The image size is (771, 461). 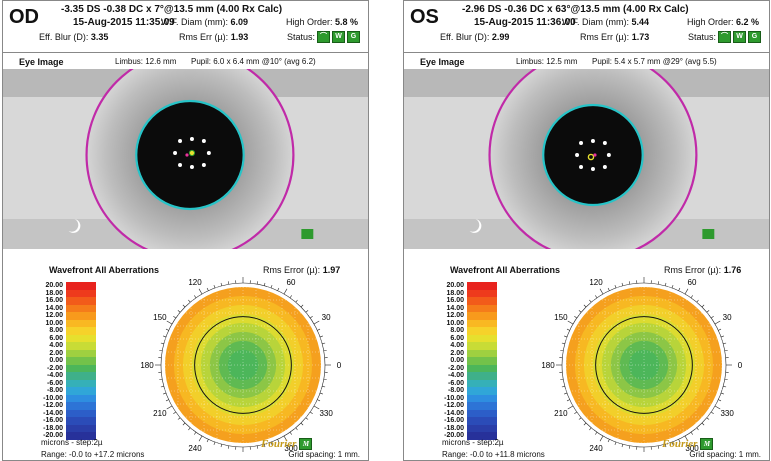 What do you see at coordinates (727, 317) in the screenshot?
I see `angle-label: 30` at bounding box center [727, 317].